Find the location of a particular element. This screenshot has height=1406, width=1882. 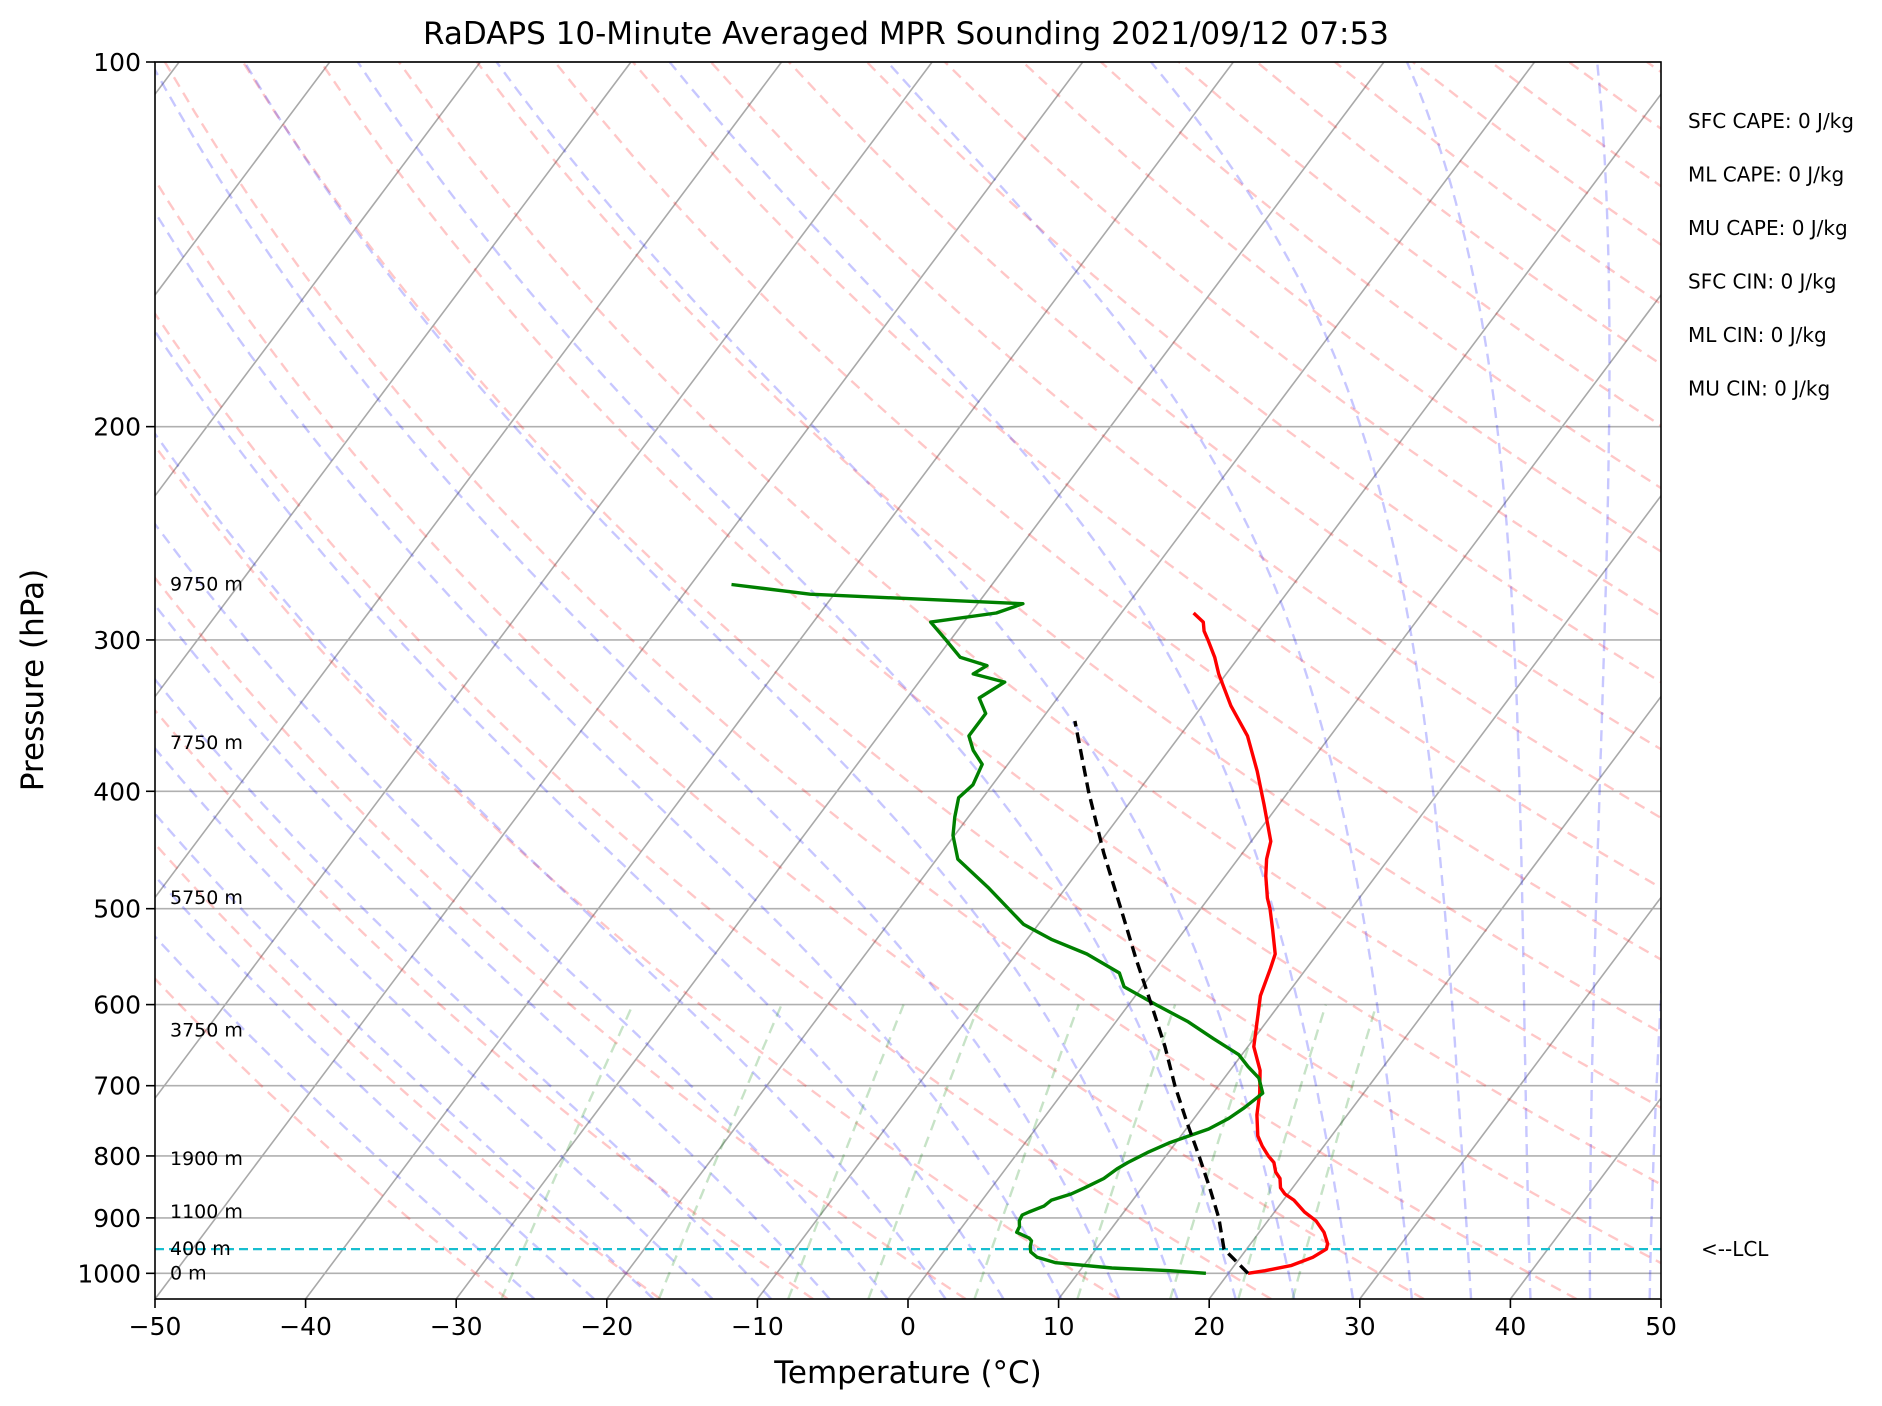

stability-index: SFC CAPE: 0 J/kg is located at coordinates (1771, 121).